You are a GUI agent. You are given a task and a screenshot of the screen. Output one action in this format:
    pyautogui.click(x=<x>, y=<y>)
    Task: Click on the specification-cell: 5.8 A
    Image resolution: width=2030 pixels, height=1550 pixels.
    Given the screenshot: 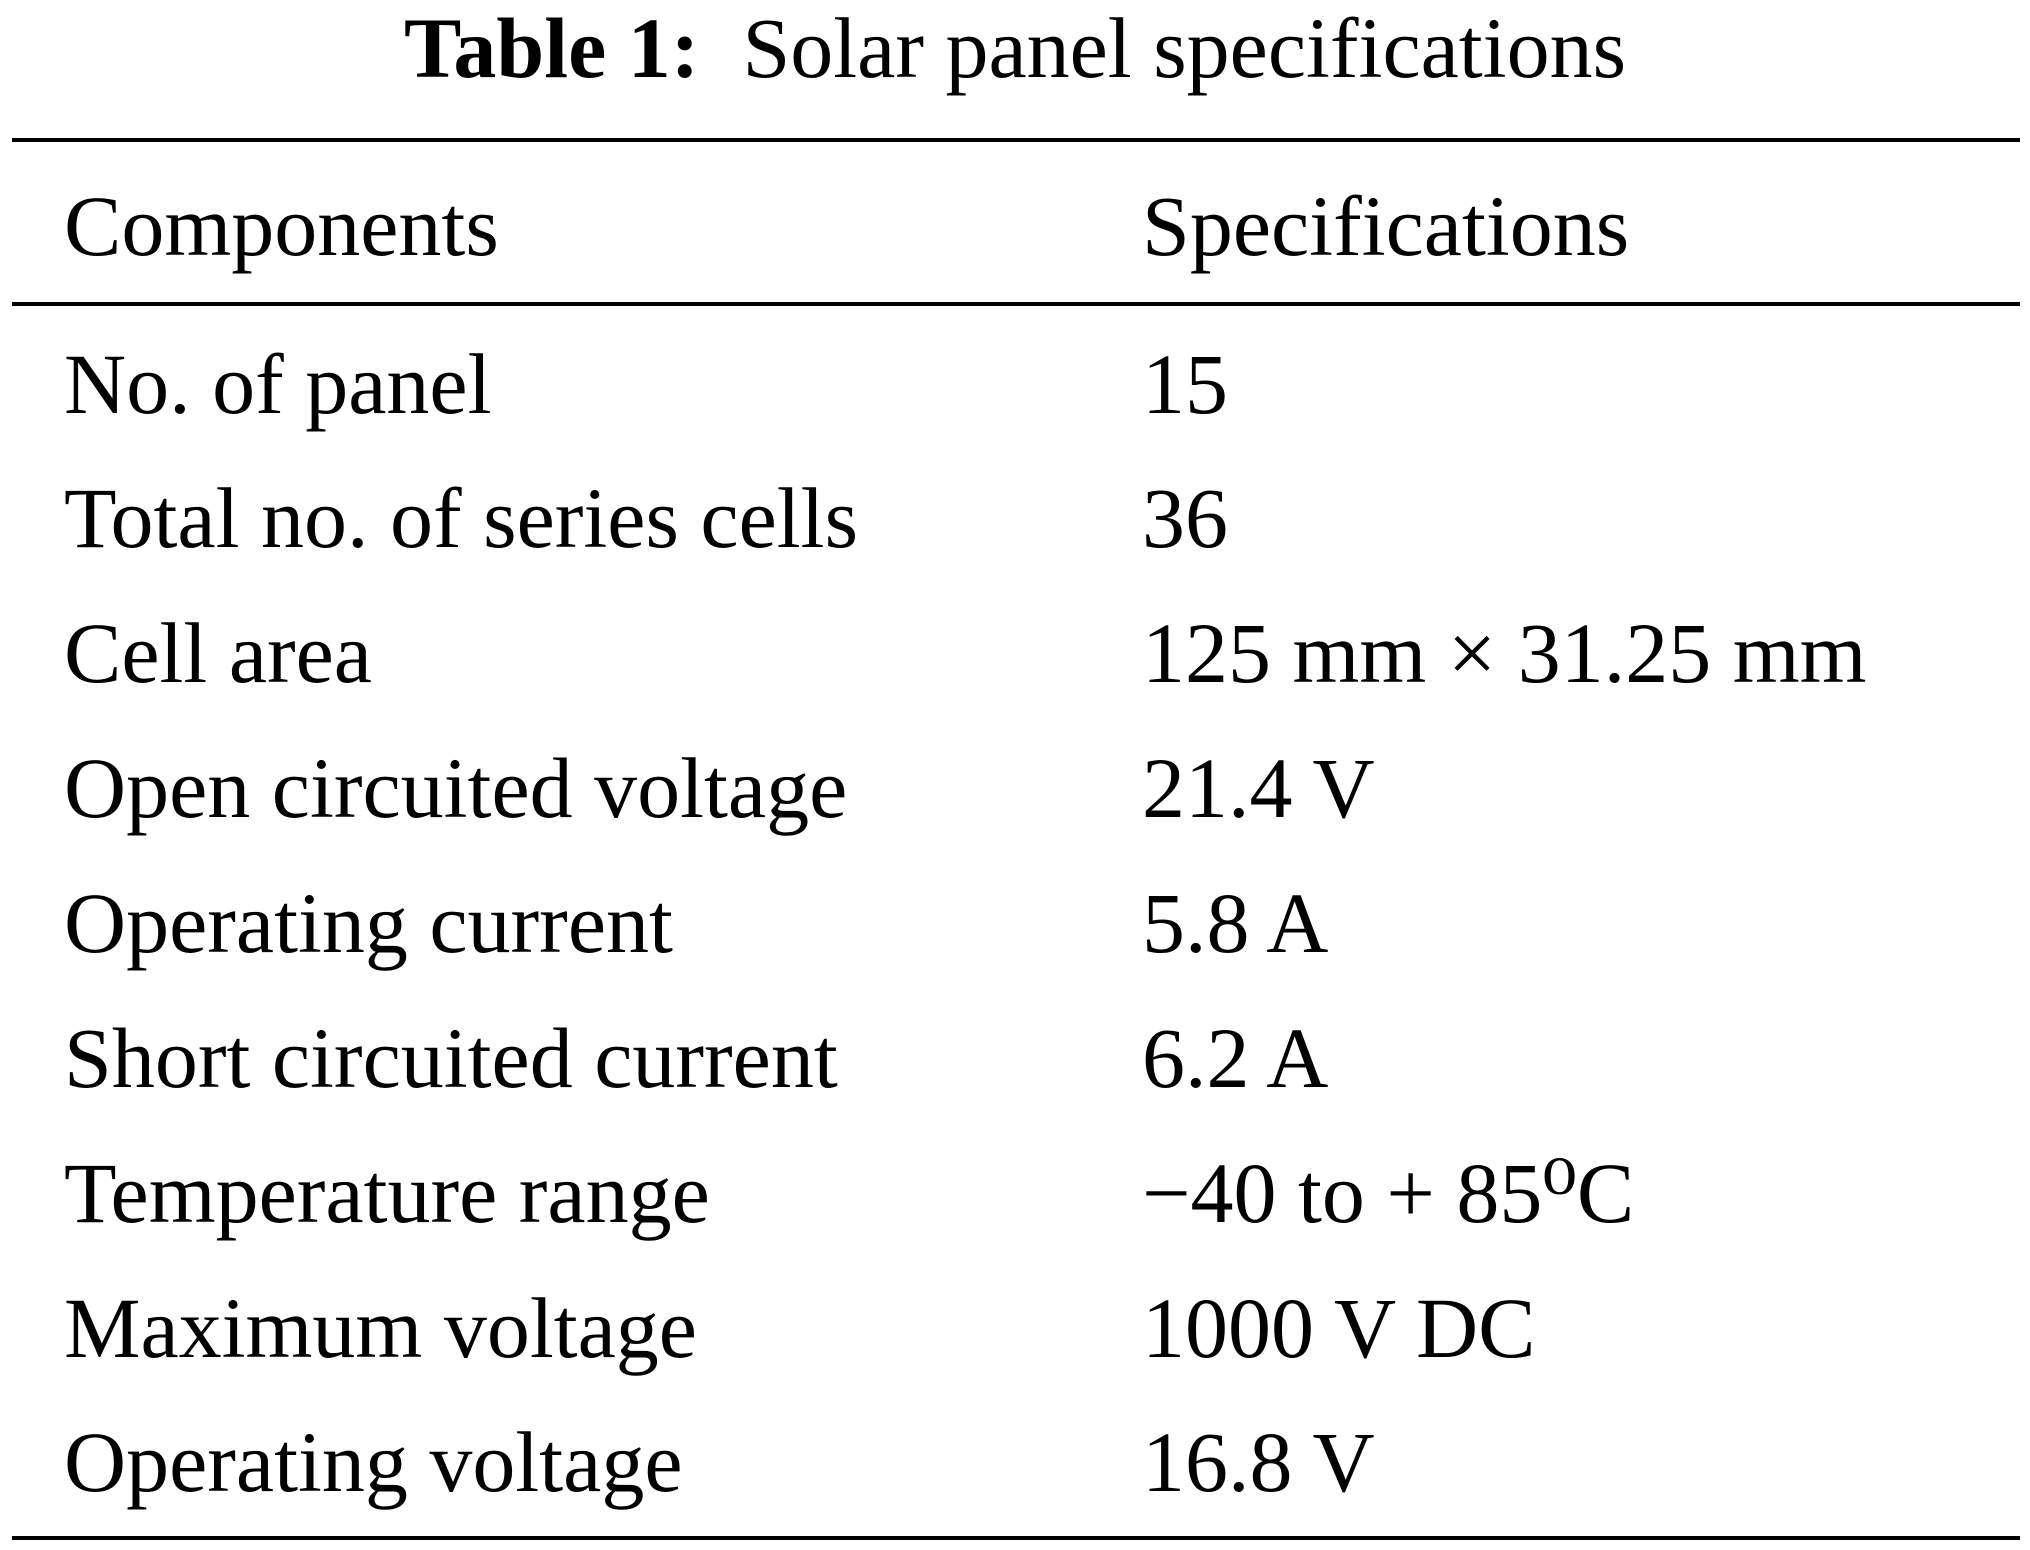 What is the action you would take?
    pyautogui.click(x=1235, y=923)
    